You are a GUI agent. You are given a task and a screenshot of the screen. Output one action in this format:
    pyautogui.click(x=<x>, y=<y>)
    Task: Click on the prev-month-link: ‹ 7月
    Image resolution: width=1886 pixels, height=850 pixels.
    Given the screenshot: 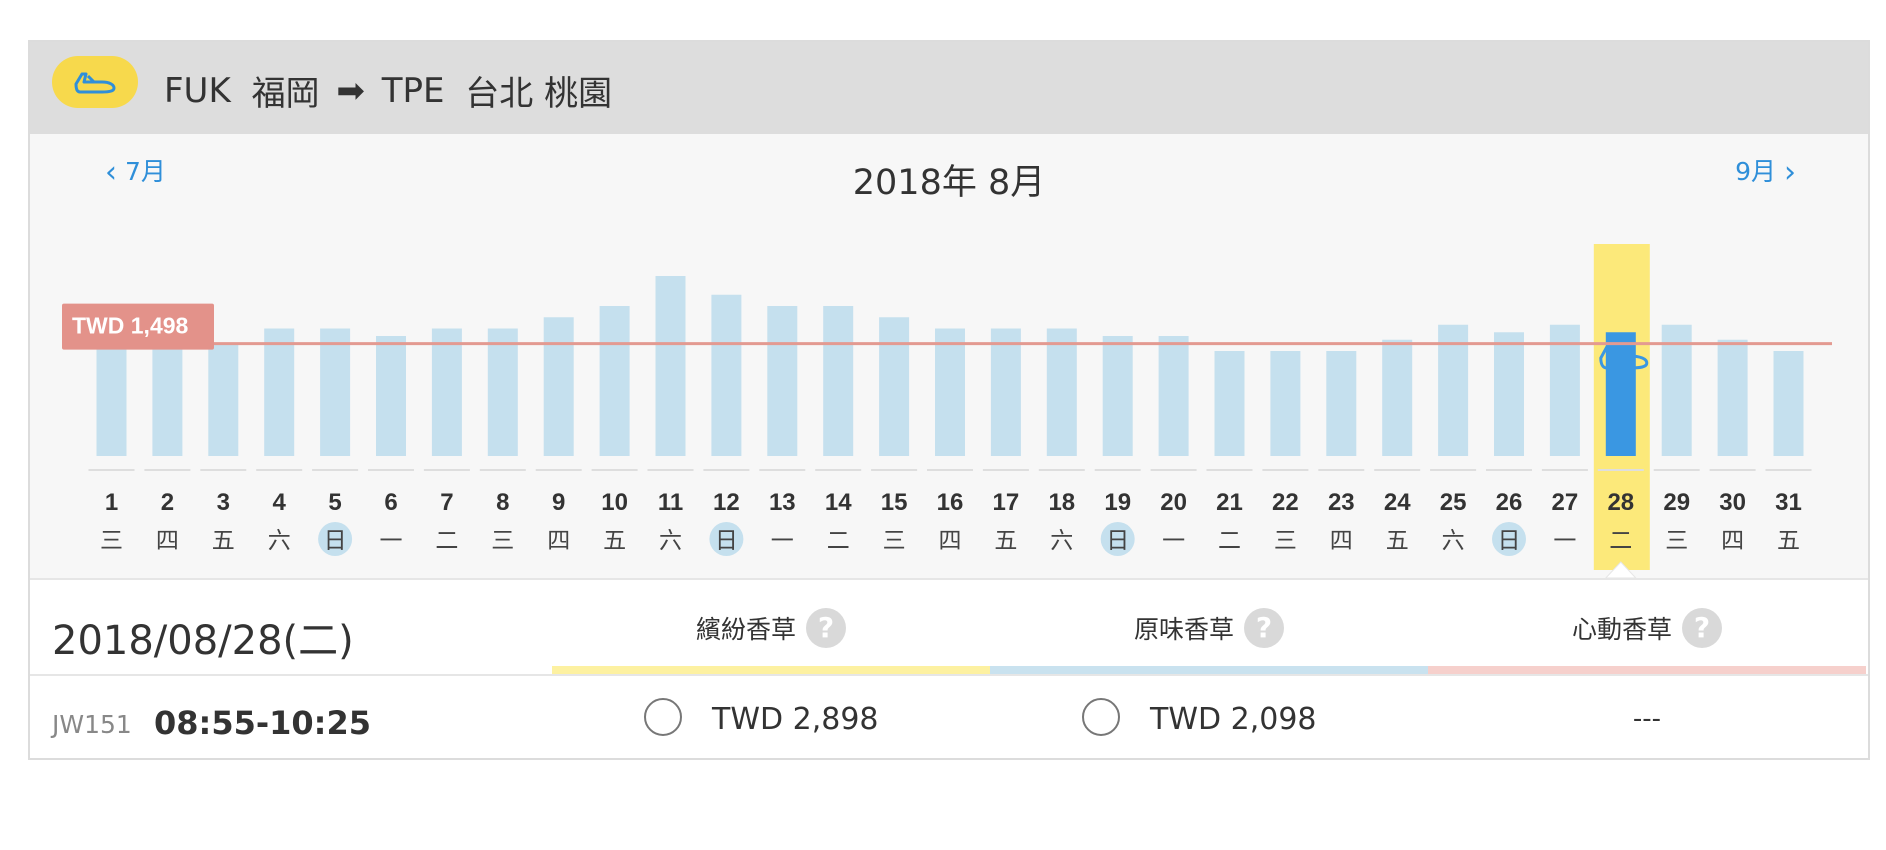 What is the action you would take?
    pyautogui.click(x=135, y=171)
    